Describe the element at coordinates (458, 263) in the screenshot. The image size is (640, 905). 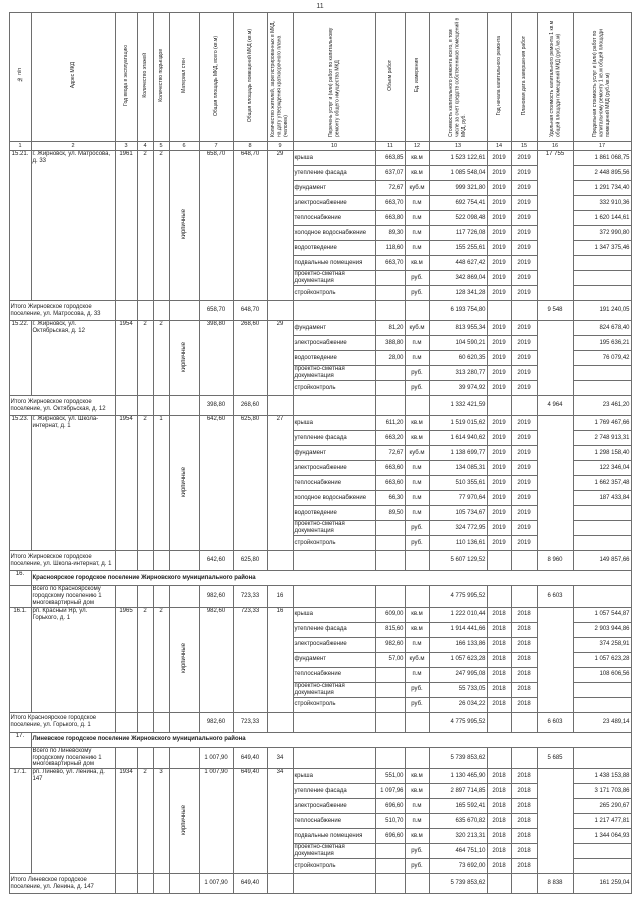
I see `work-cost-cell: 448 627,42` at that location.